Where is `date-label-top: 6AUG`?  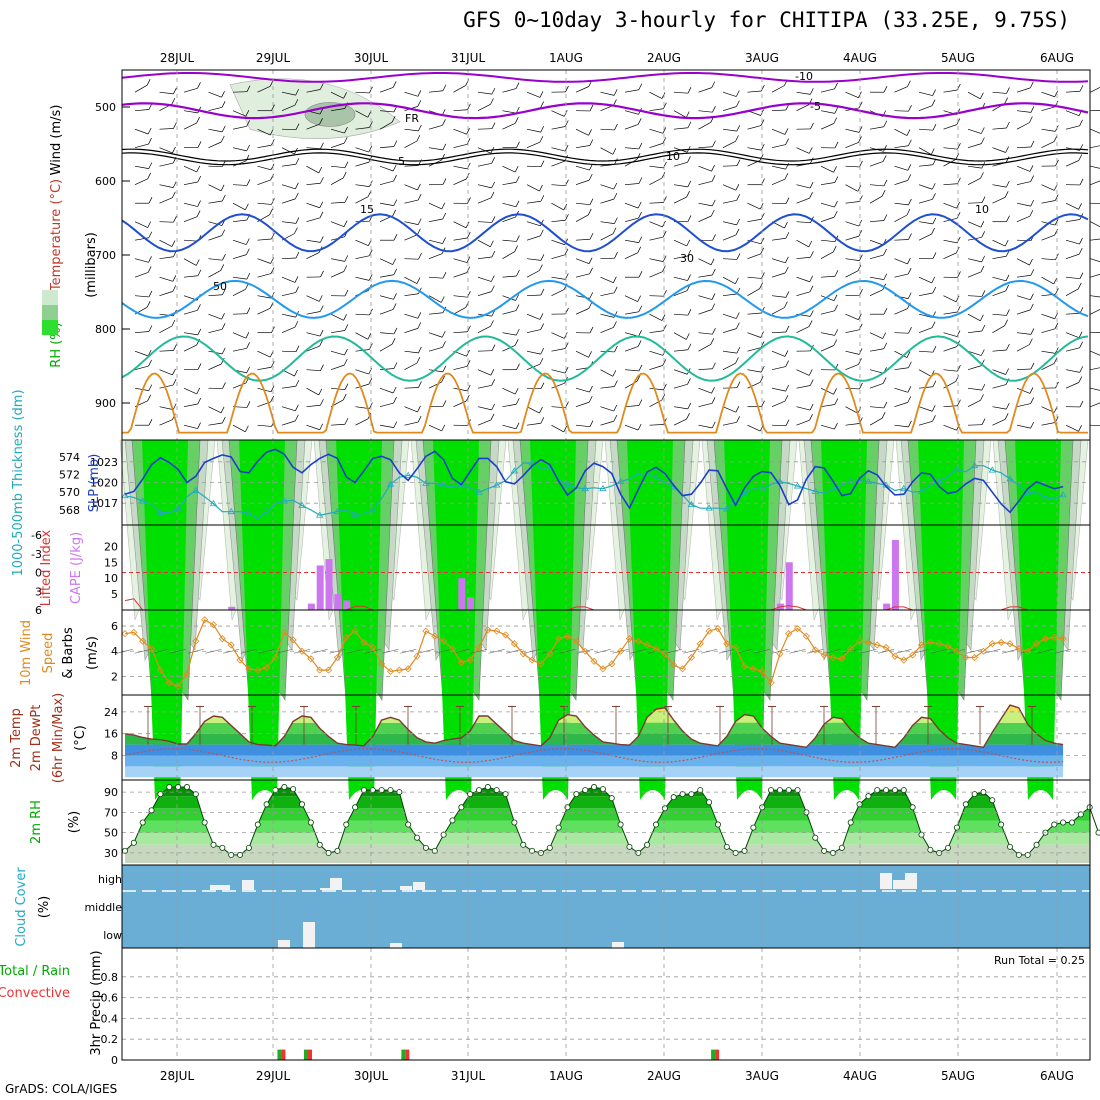 date-label-top: 6AUG is located at coordinates (1057, 58).